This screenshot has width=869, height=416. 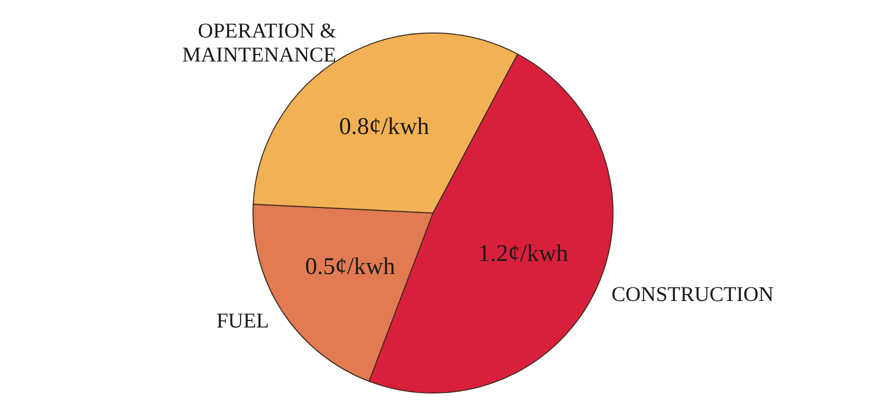 I want to click on data-label: 0.5¢/kwh, so click(x=350, y=267).